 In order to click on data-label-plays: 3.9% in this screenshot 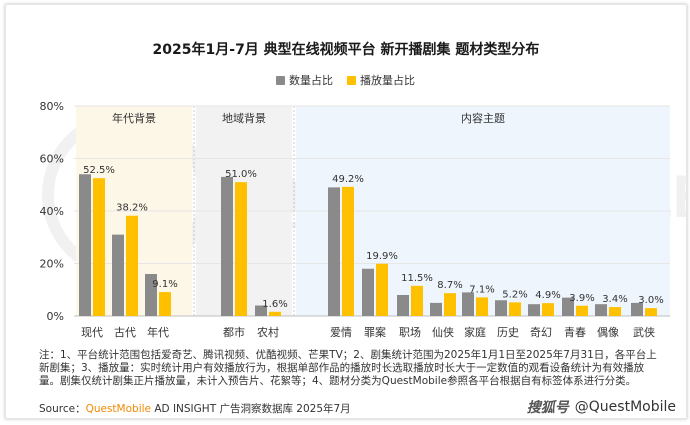, I will do `click(581, 298)`.